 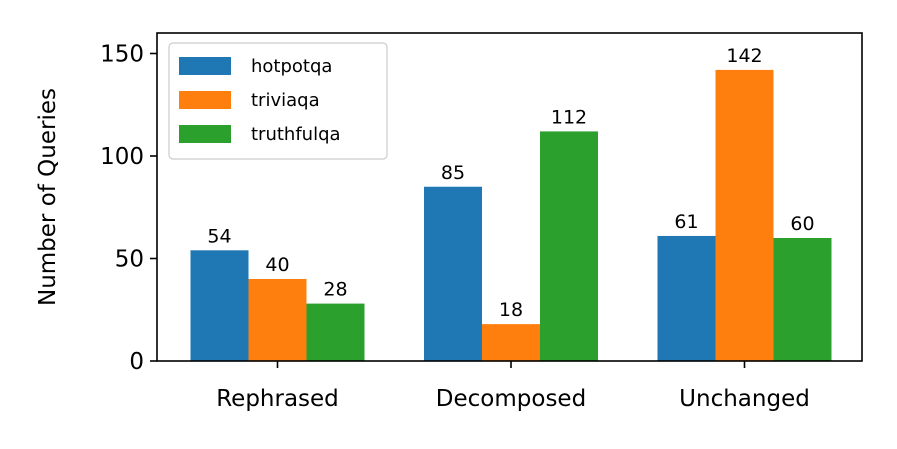 What do you see at coordinates (205, 134) in the screenshot?
I see `legend-swatch-truthfulqa` at bounding box center [205, 134].